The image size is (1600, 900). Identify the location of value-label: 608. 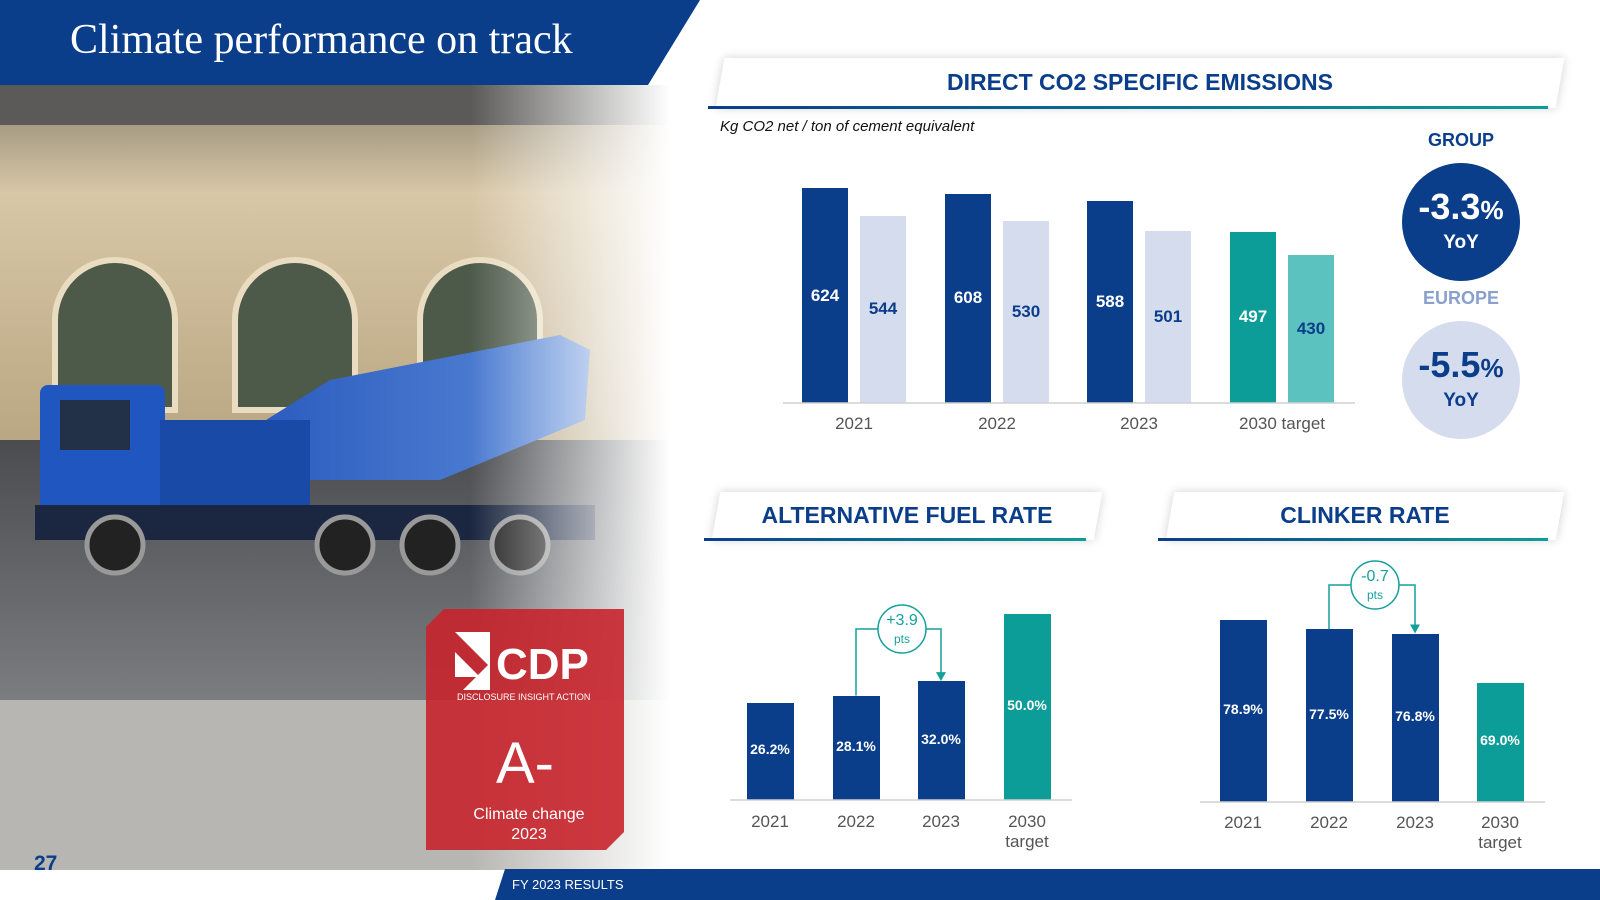
(968, 298).